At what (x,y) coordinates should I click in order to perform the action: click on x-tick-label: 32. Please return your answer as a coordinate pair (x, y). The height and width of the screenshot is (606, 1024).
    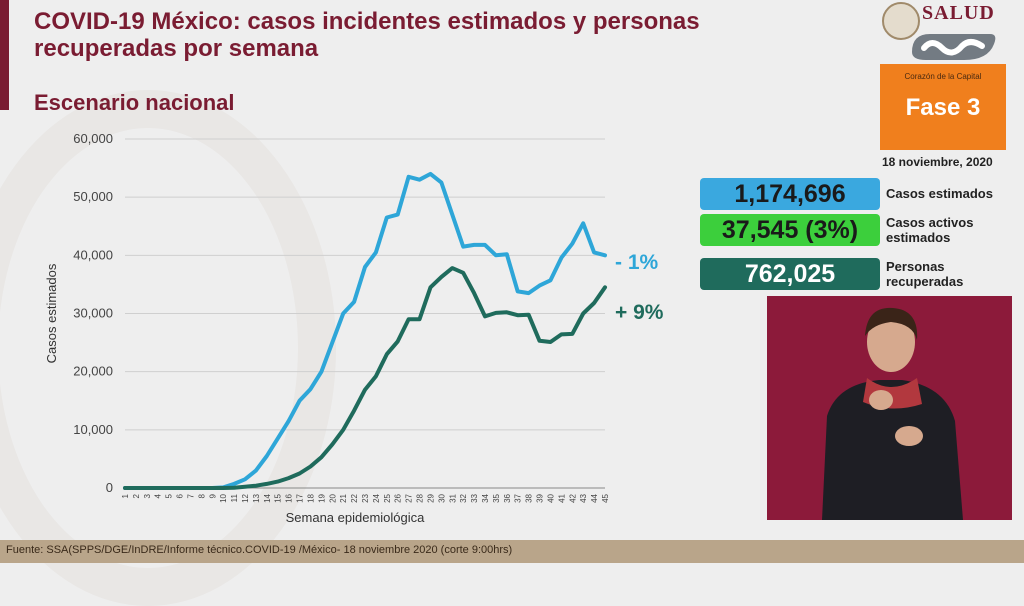
    Looking at the image, I should click on (463, 497).